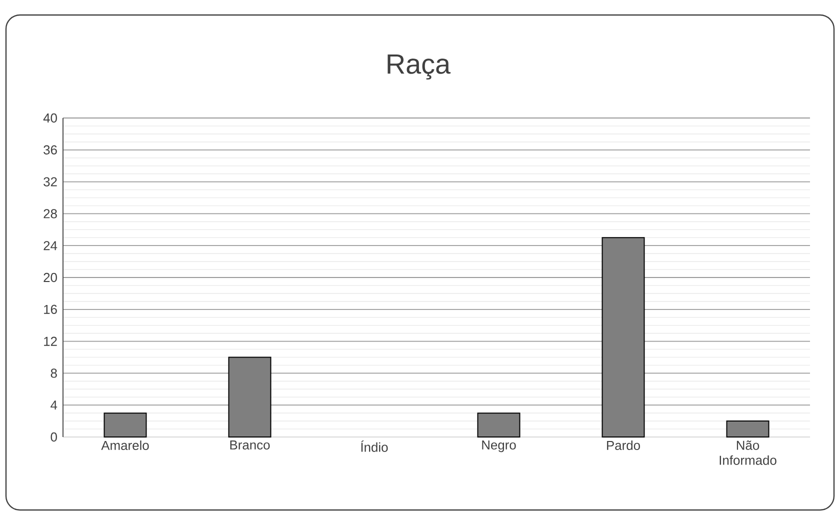  Describe the element at coordinates (125, 445) in the screenshot. I see `x-tick-label: Amarelo` at that location.